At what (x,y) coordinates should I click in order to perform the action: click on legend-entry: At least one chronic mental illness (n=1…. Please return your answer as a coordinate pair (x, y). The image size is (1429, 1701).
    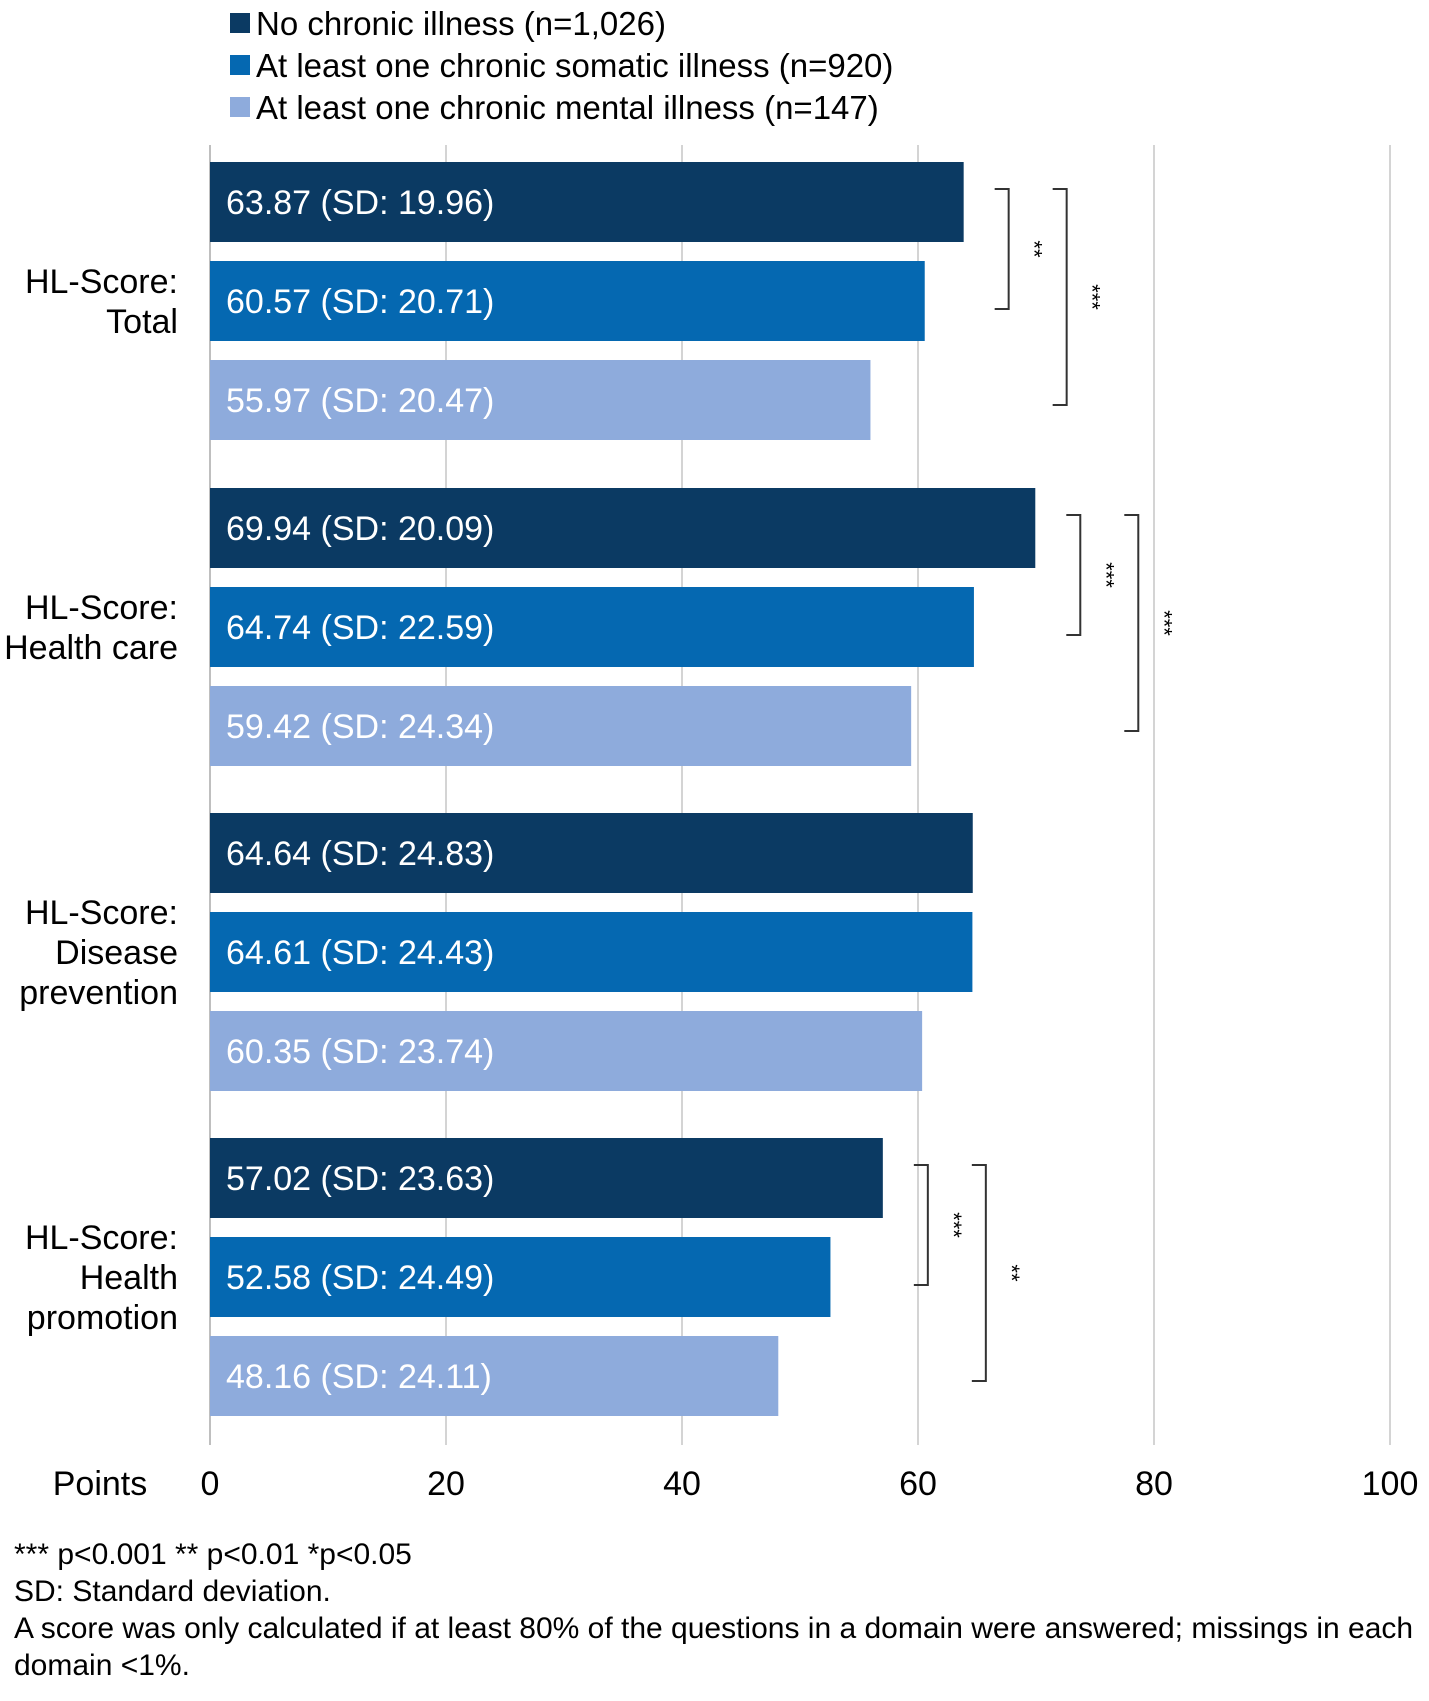
    Looking at the image, I should click on (567, 107).